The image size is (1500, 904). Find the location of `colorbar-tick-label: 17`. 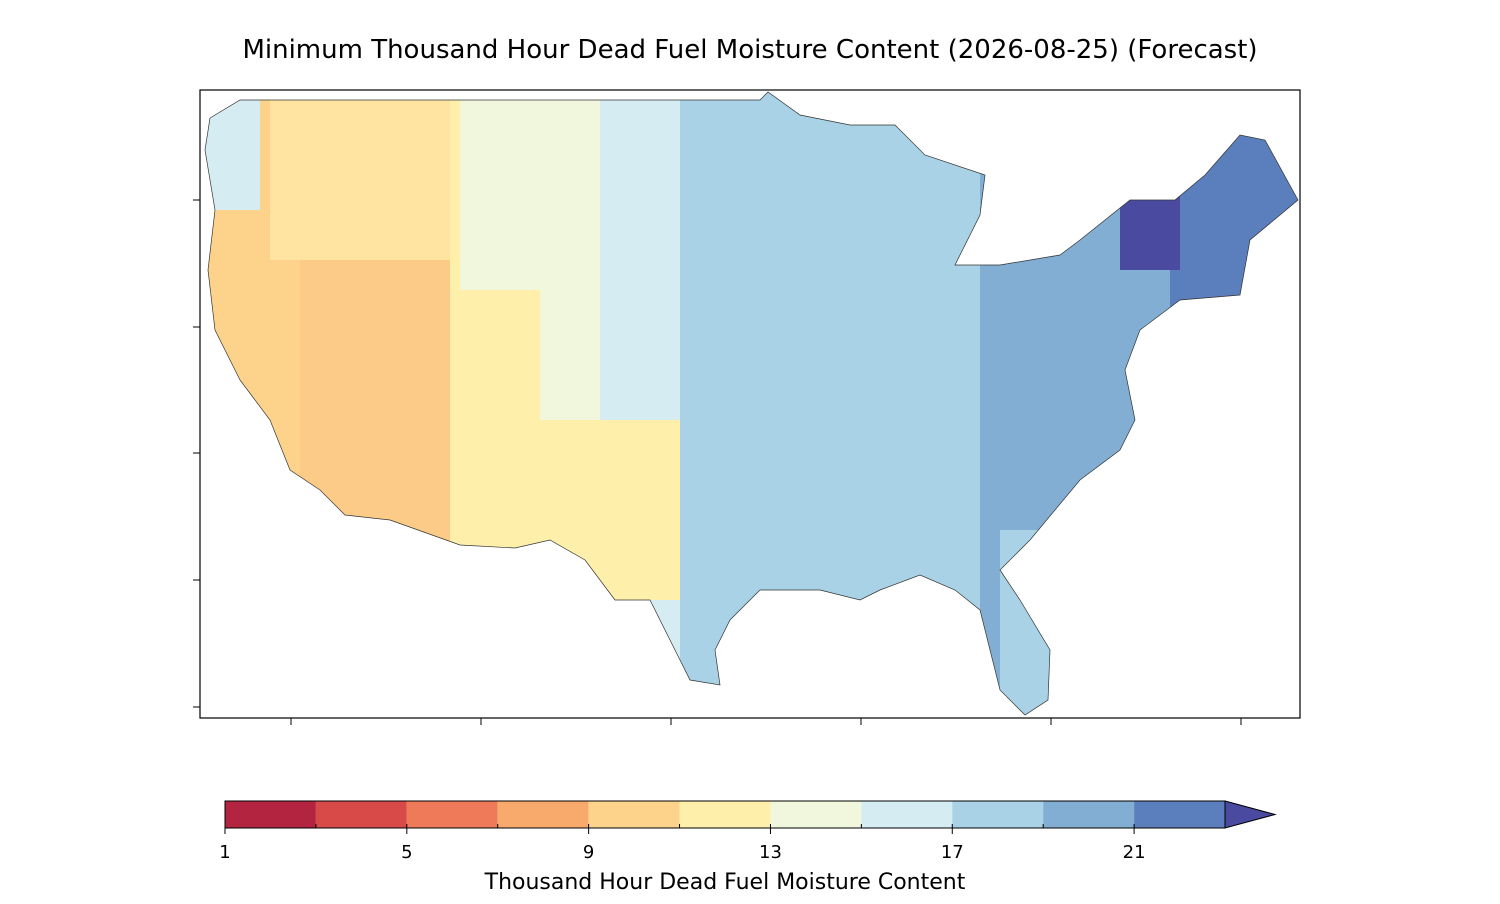

colorbar-tick-label: 17 is located at coordinates (952, 852).